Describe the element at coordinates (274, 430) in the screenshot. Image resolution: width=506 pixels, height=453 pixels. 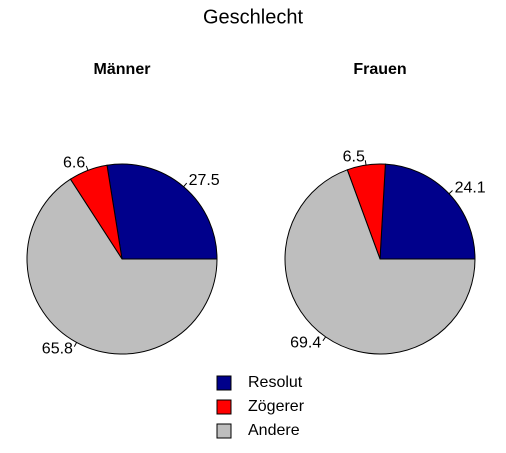
I see `legend-label: Andere` at that location.